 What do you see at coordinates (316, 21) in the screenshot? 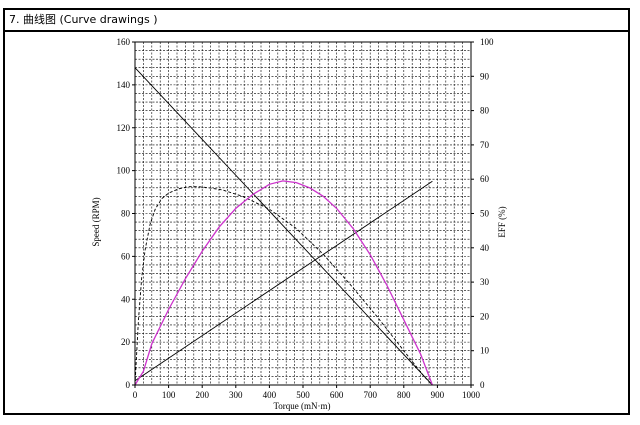
I see `section-header: 7. 曲线图 (Curve drawings )` at bounding box center [316, 21].